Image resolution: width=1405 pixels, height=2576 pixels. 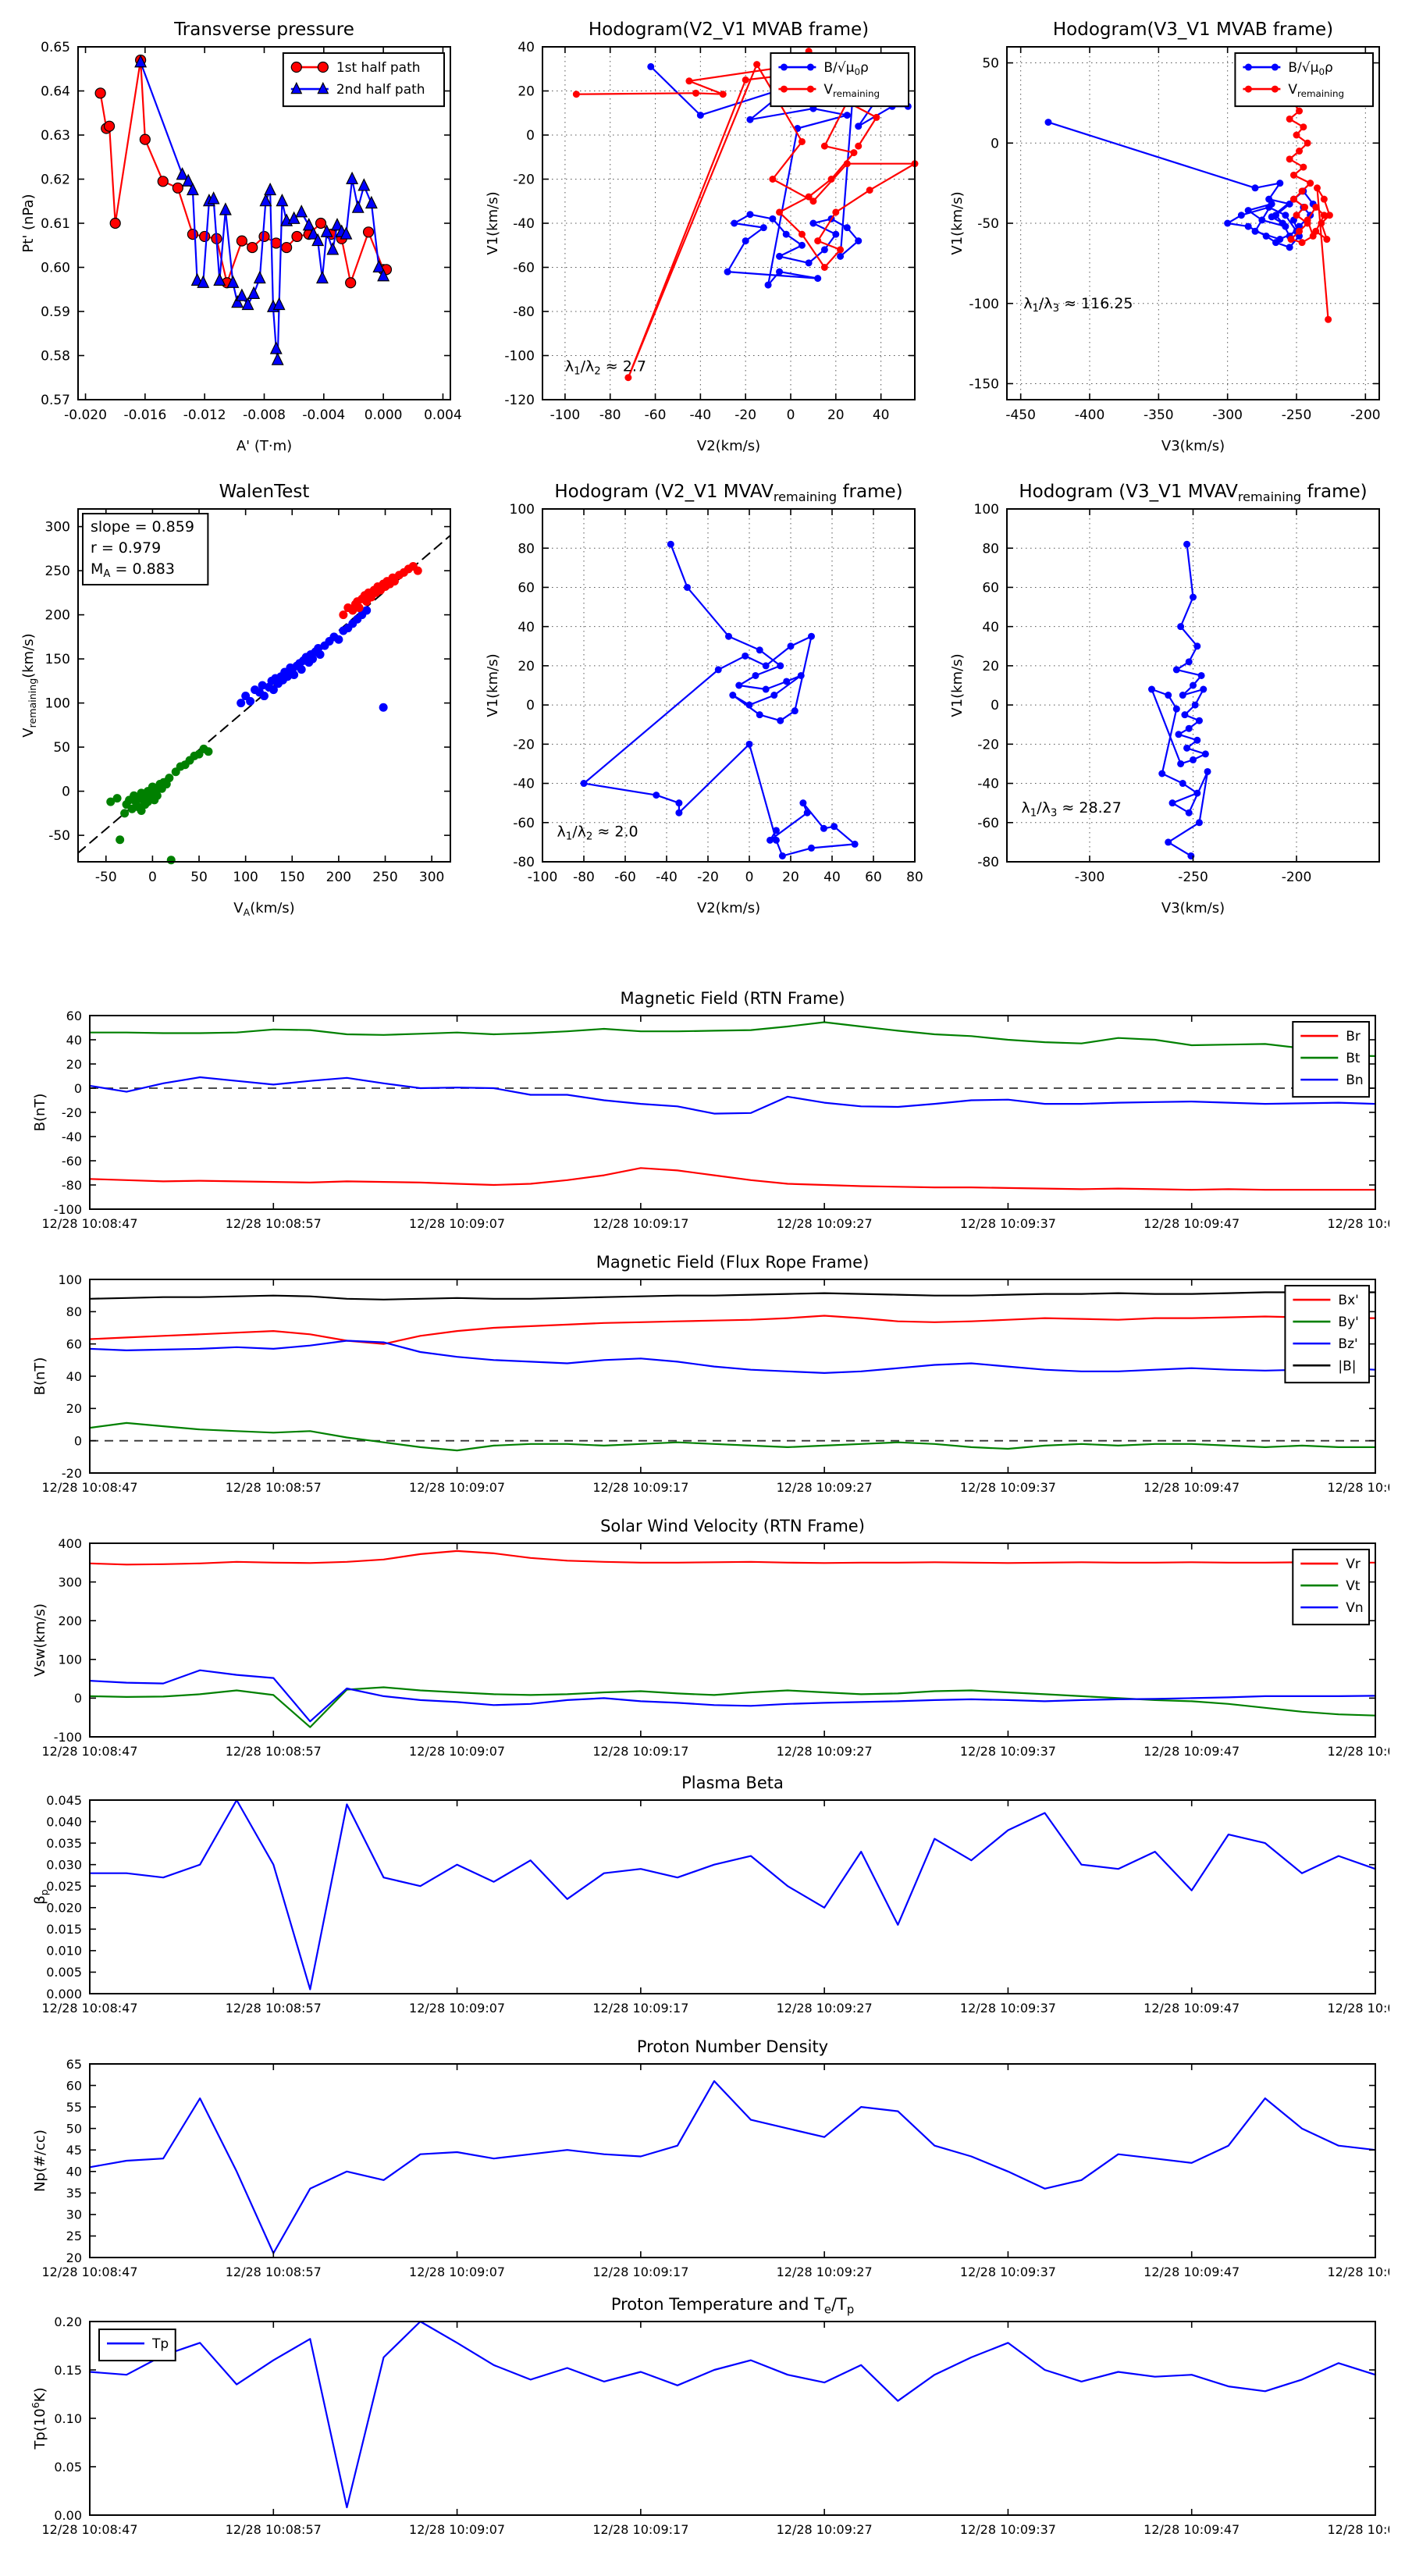 I want to click on legend: Bx' By' Bz' |B|, so click(x=1327, y=1334).